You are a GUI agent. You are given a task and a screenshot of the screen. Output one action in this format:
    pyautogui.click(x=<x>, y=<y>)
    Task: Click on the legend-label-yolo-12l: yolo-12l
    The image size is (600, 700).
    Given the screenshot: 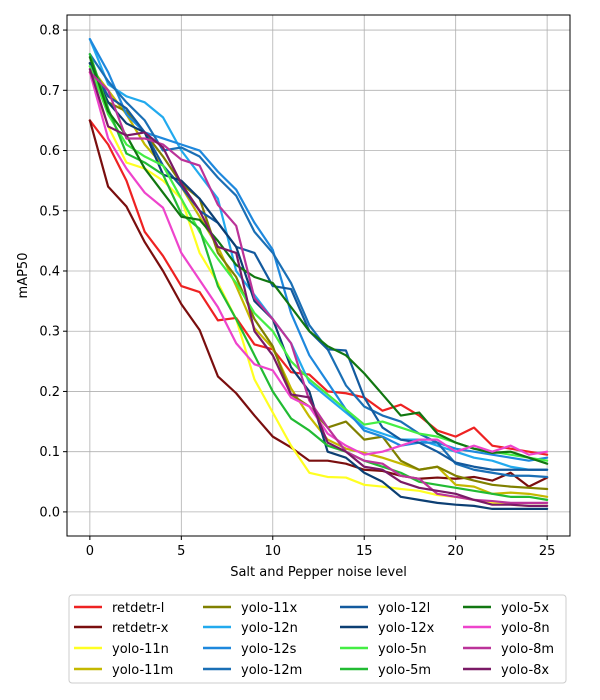 What is the action you would take?
    pyautogui.click(x=404, y=608)
    